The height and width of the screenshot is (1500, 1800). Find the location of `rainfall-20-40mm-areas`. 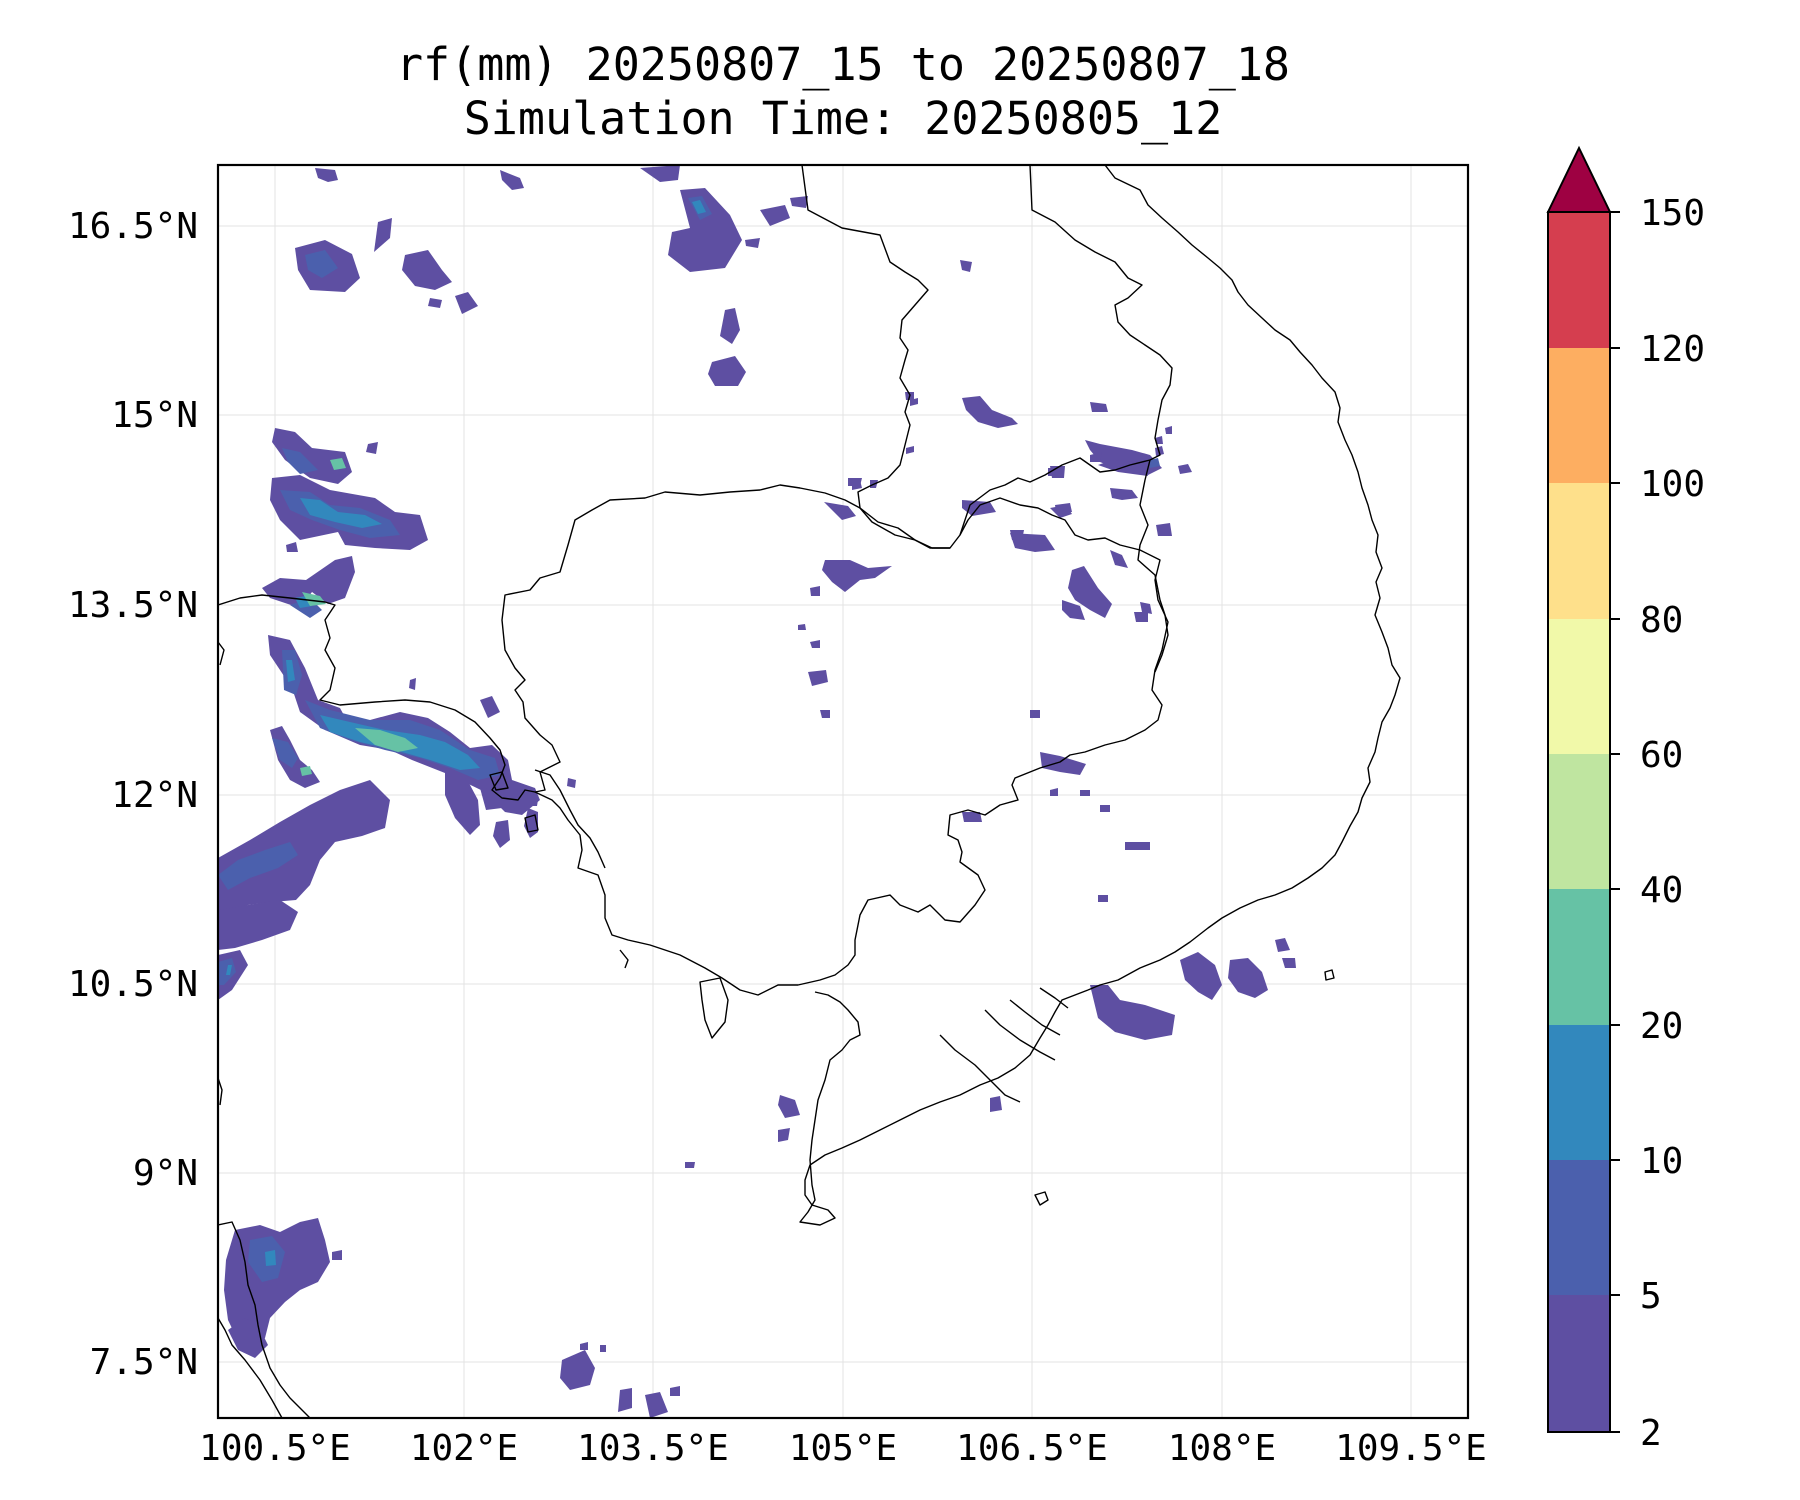

rainfall-20-40mm-areas is located at coordinates (359, 617).